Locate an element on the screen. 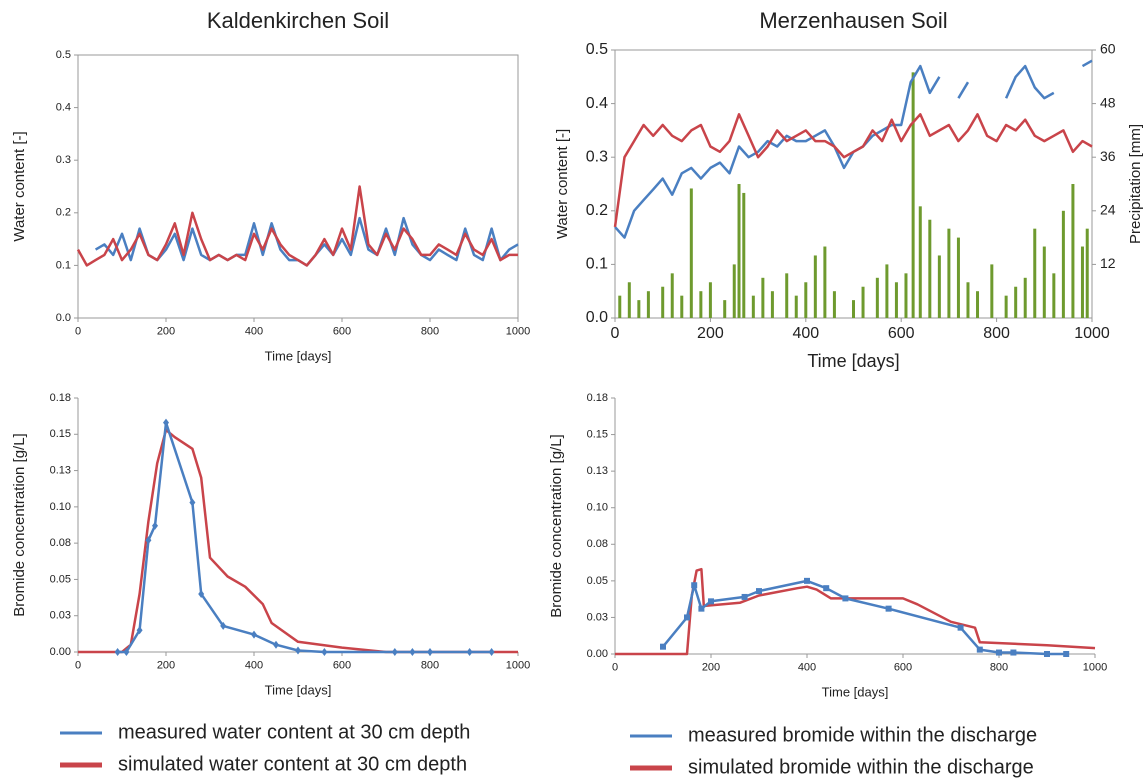 The width and height of the screenshot is (1148, 783). y2-tick-label: 48 is located at coordinates (1108, 102).